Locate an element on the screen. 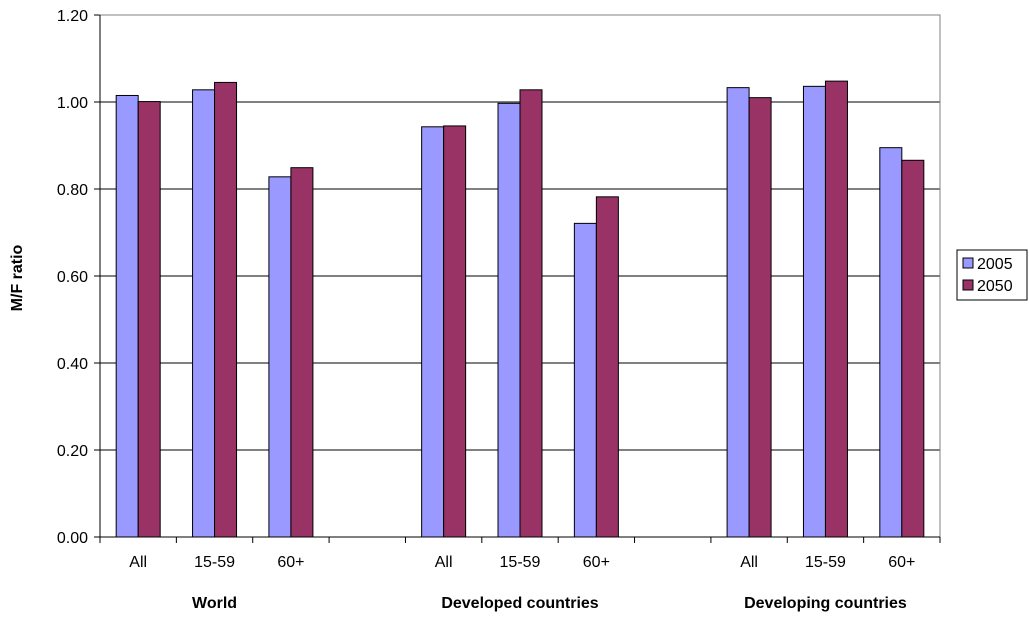 This screenshot has width=1029, height=627. y-tick-labels: 0.00 0.20 0.40 0.60 0.80 1.00 1.20 is located at coordinates (72, 277).